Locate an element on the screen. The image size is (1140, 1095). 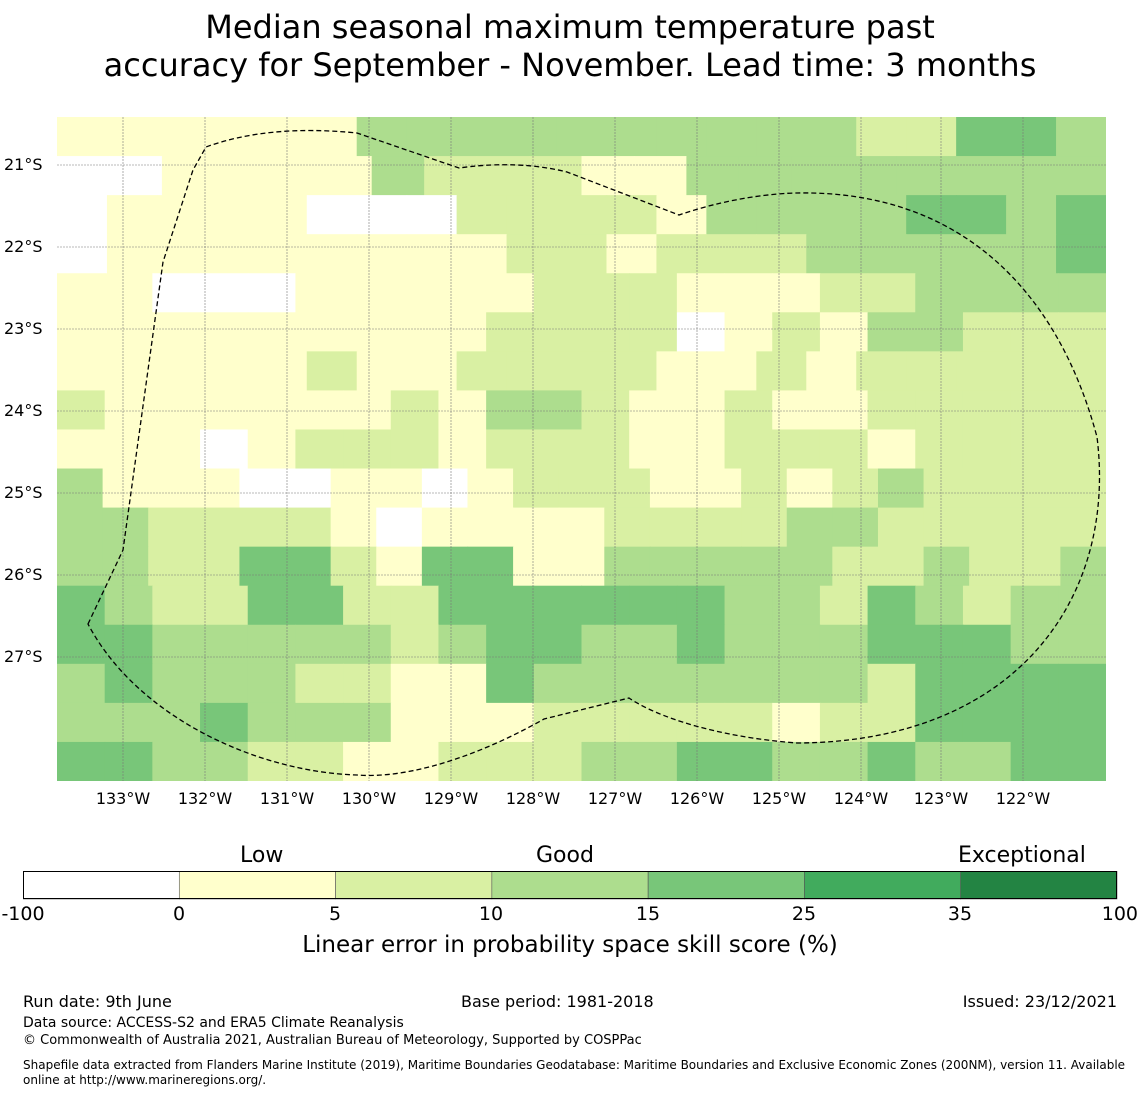
colorbar-tick-25: 25 is located at coordinates (804, 914).